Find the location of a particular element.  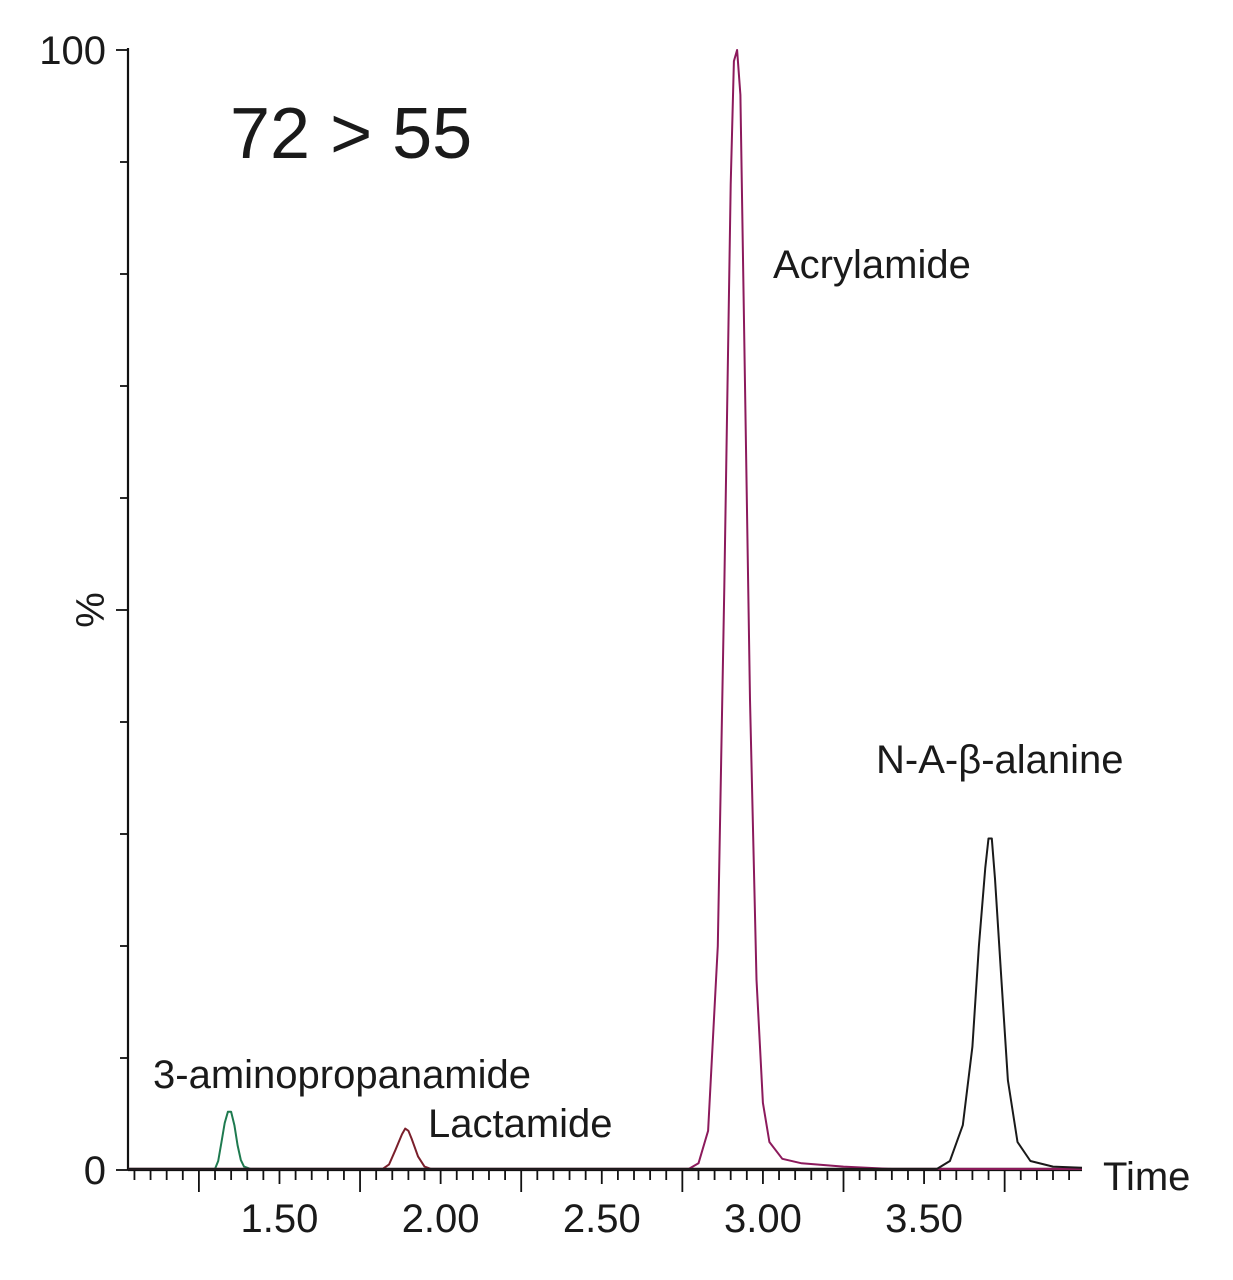

y-tick-label: 100 is located at coordinates (72, 51).